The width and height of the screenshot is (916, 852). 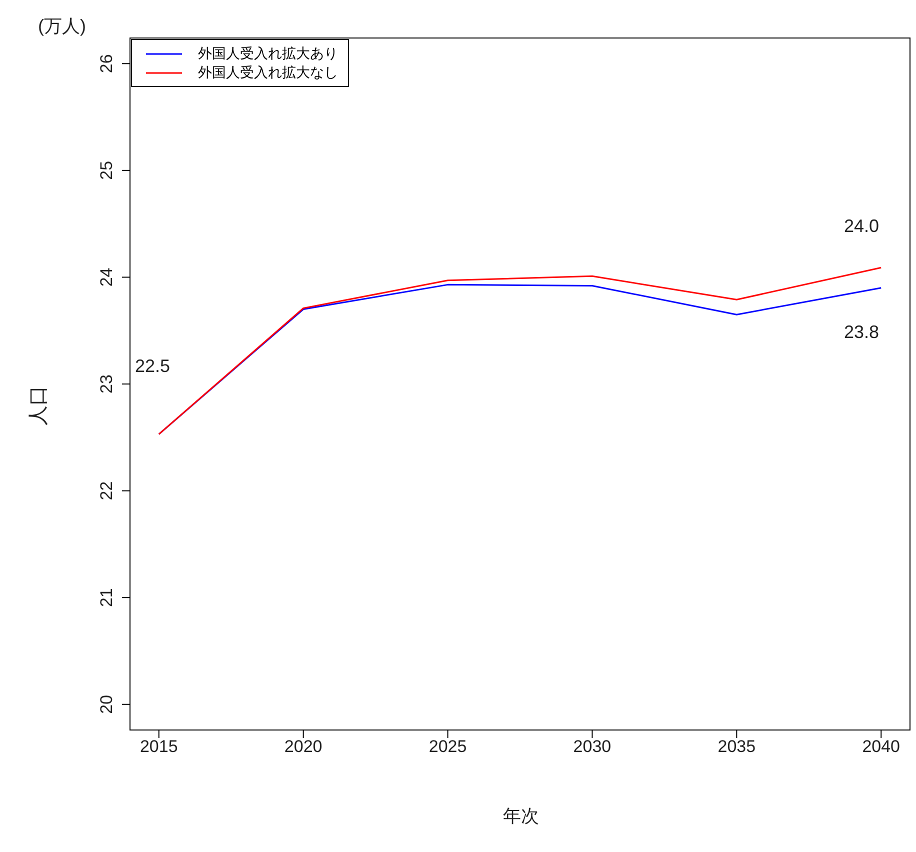 I want to click on y-tick-label: 21, so click(x=106, y=598).